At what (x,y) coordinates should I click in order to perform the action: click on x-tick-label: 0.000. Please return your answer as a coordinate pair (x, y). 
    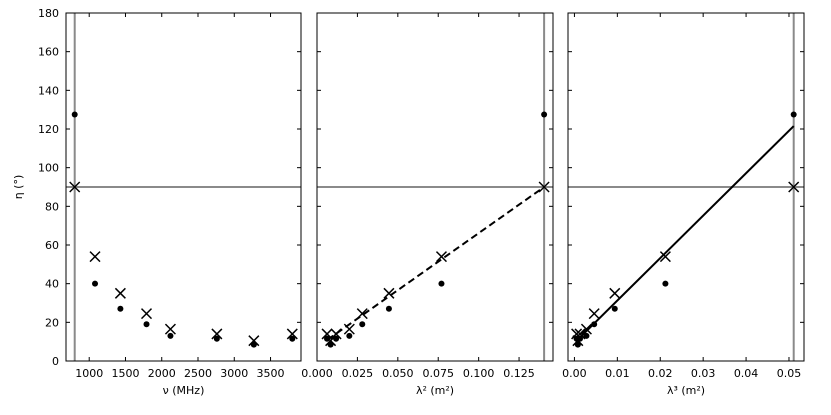
    Looking at the image, I should click on (317, 373).